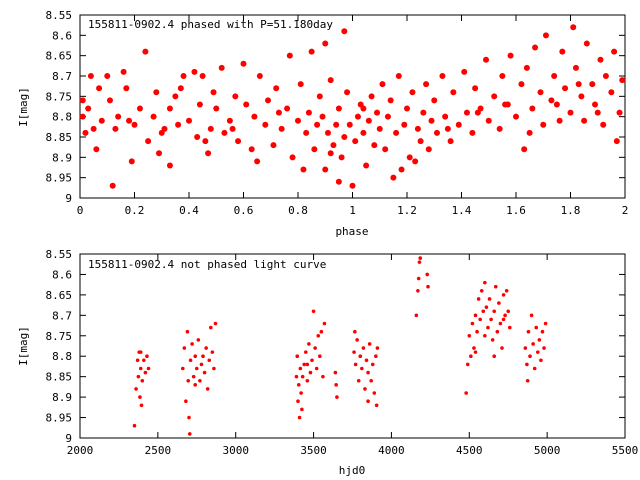 The width and height of the screenshot is (640, 480). I want to click on phased-ytick-label: 9, so click(68, 198).